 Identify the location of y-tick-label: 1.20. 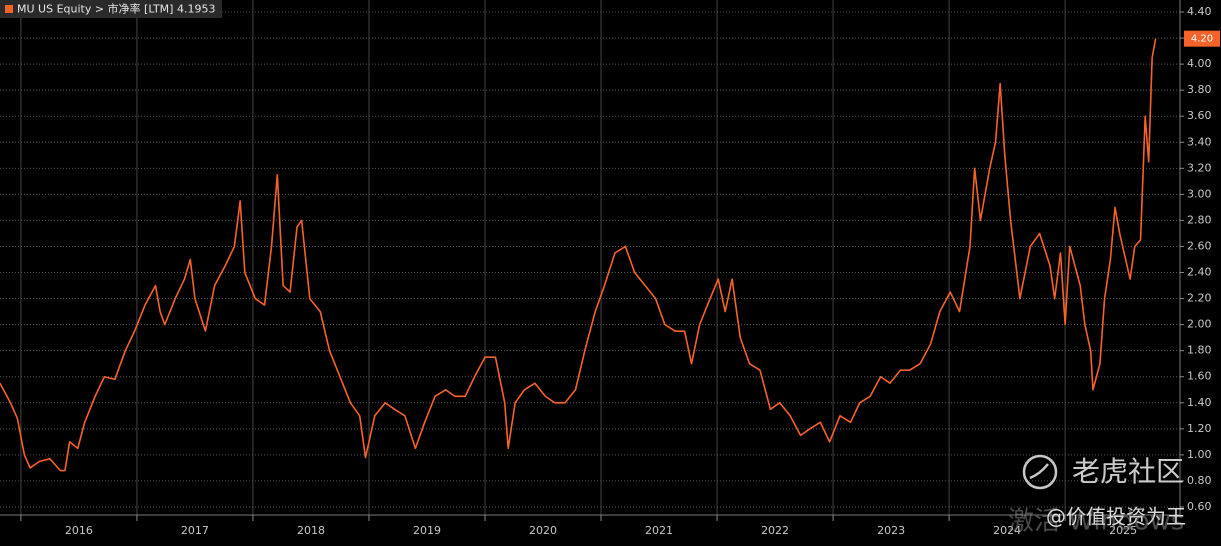
(1199, 428).